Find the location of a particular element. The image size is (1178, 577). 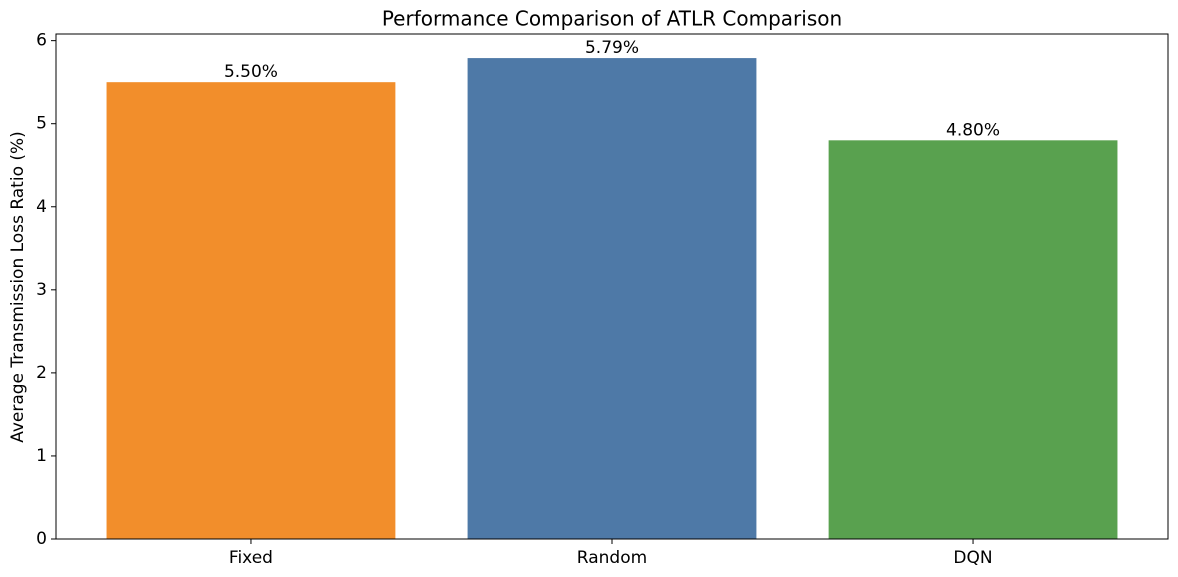

y-tick-label: 4 is located at coordinates (41, 207).